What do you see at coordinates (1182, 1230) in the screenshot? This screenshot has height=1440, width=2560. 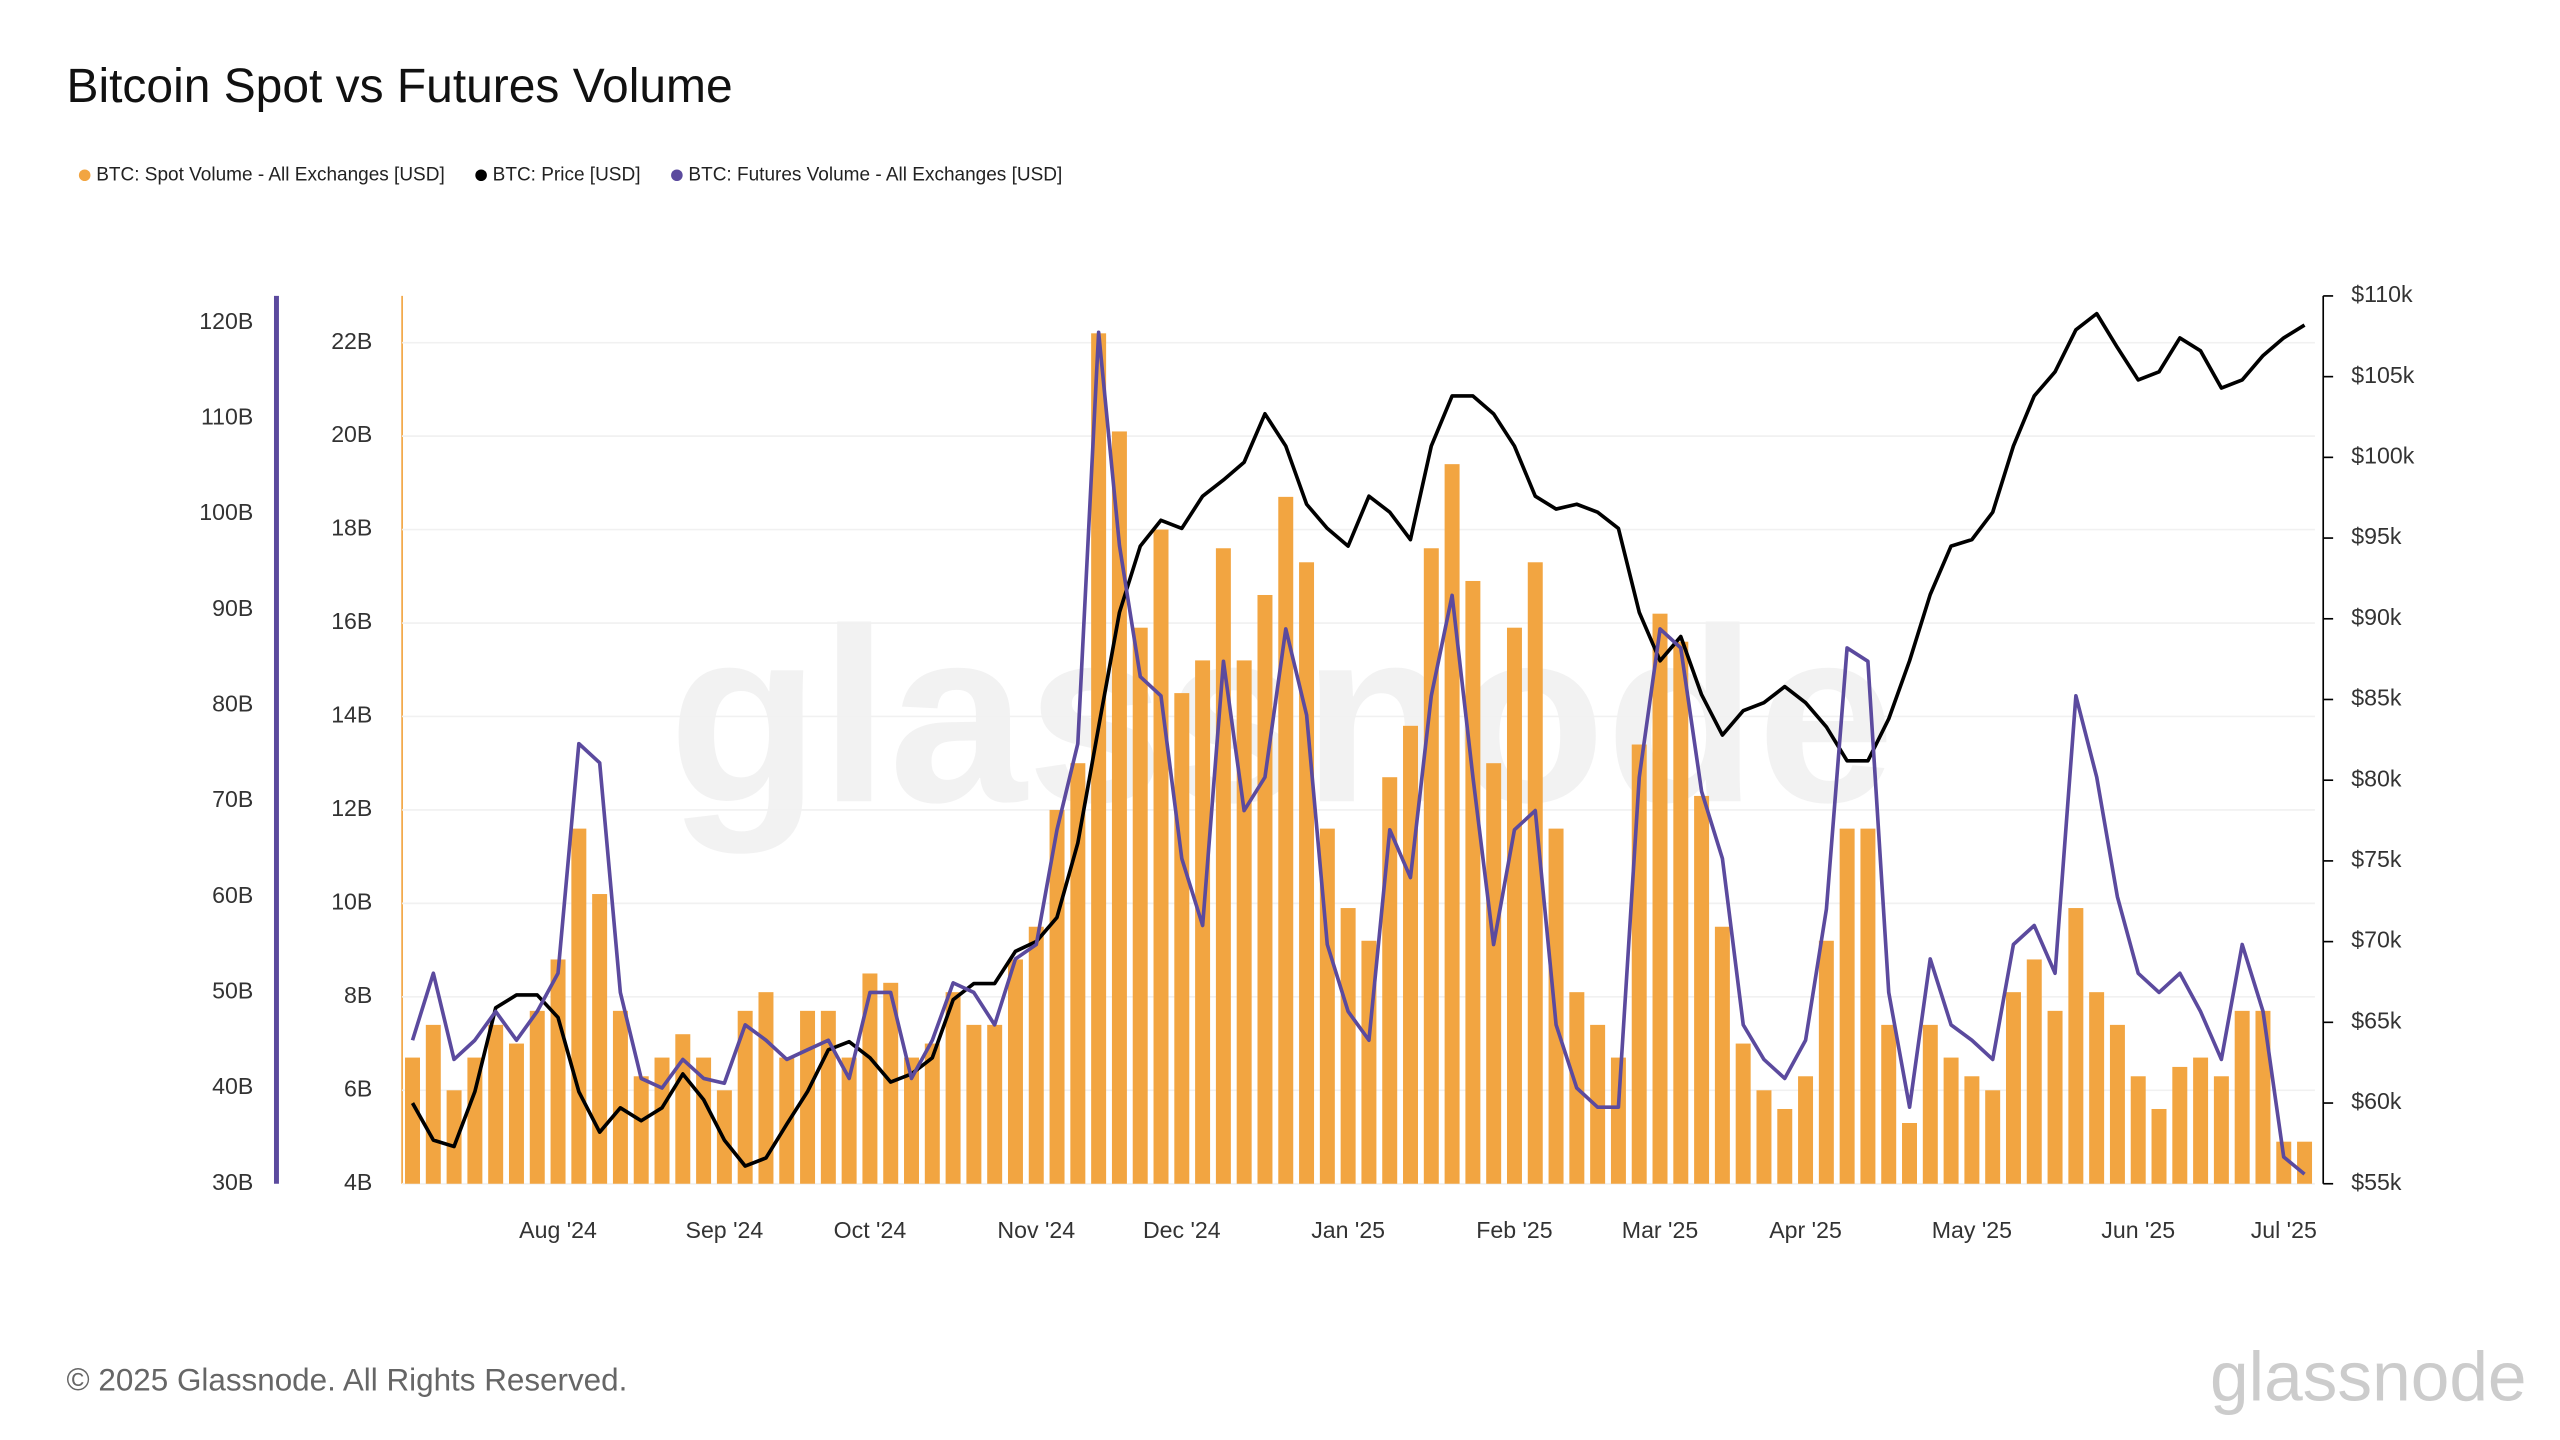 I see `x-tick-label: Dec '24` at bounding box center [1182, 1230].